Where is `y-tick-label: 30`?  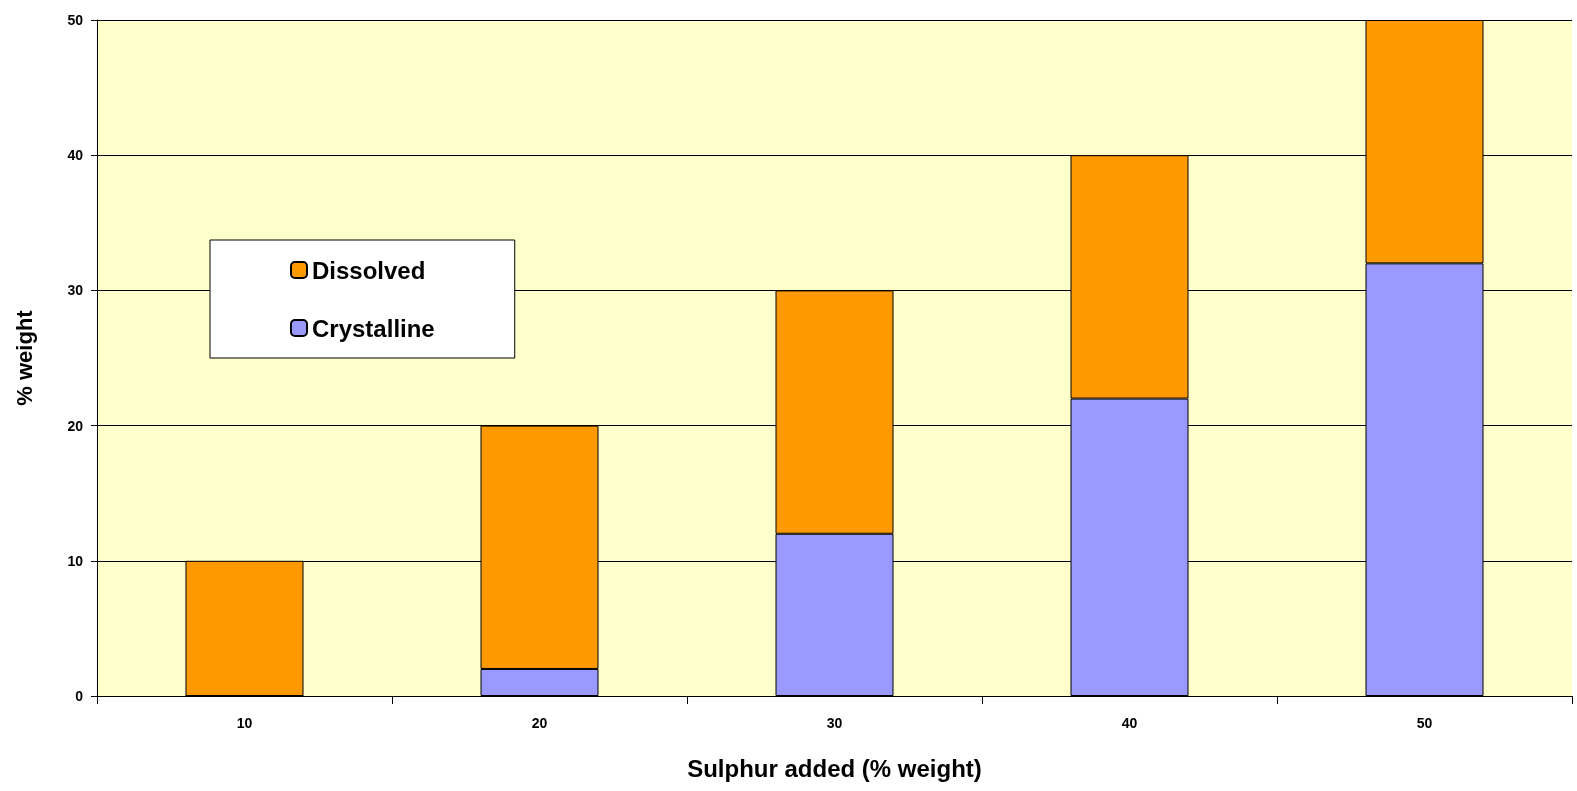 y-tick-label: 30 is located at coordinates (75, 290).